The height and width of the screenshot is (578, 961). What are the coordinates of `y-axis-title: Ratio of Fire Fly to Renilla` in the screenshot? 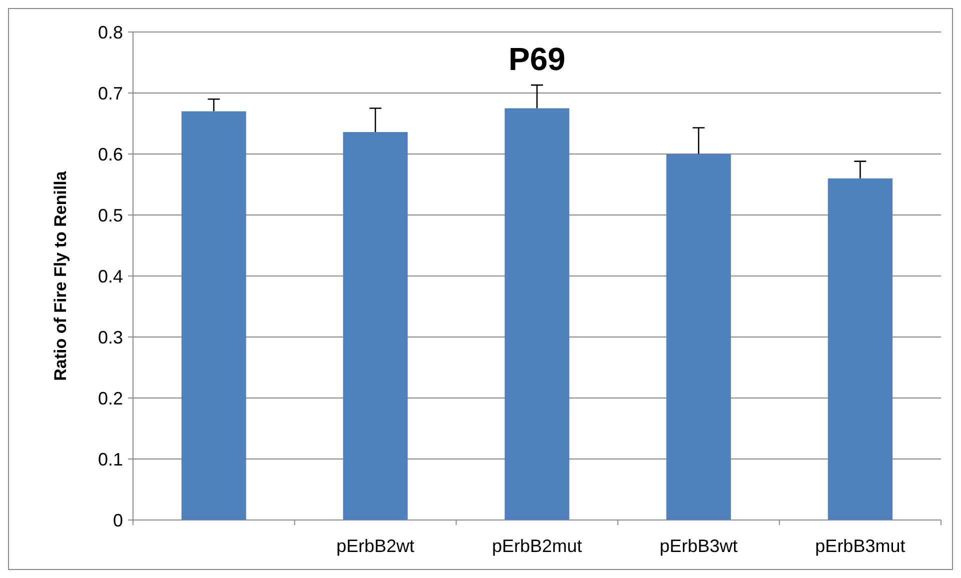 It's located at (60, 275).